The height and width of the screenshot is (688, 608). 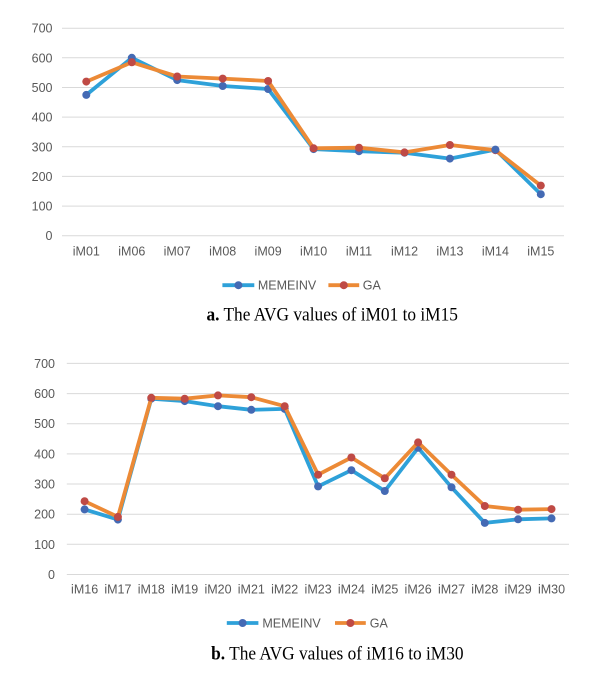 What do you see at coordinates (331, 314) in the screenshot?
I see `svg-text:a. The AVG values of iM01 to i: a. The AVG values of iM01 to iM15` at bounding box center [331, 314].